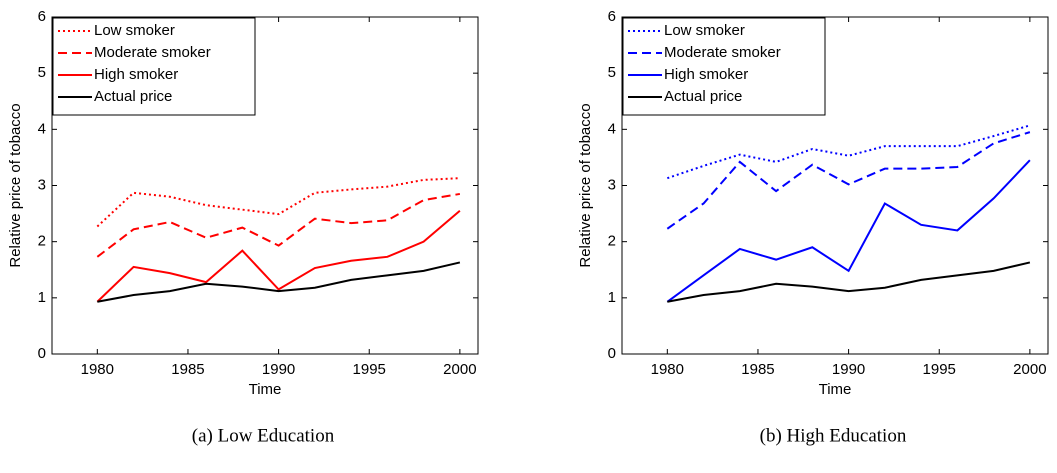  What do you see at coordinates (833, 435) in the screenshot?
I see `caption: (b) High Education` at bounding box center [833, 435].